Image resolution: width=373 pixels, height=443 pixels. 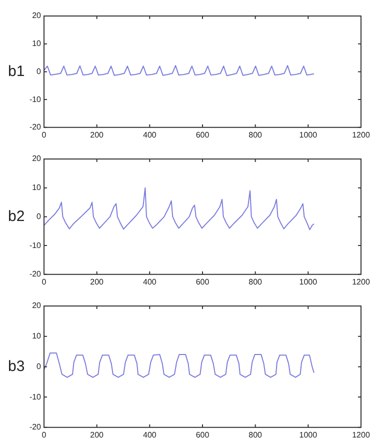 I want to click on y-axis-title: b2, so click(x=16, y=216).